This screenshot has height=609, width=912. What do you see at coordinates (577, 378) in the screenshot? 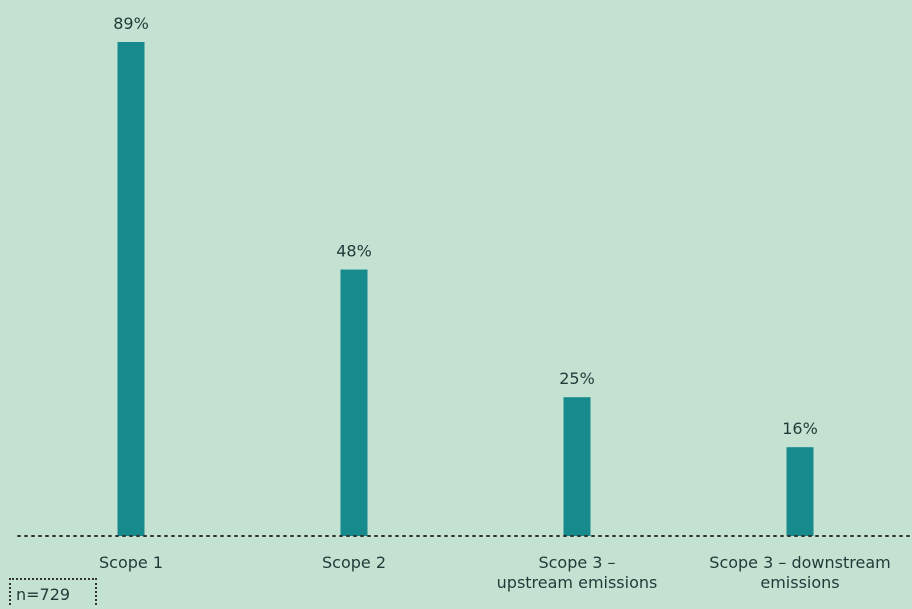
I see `value-label-3: 25%` at bounding box center [577, 378].